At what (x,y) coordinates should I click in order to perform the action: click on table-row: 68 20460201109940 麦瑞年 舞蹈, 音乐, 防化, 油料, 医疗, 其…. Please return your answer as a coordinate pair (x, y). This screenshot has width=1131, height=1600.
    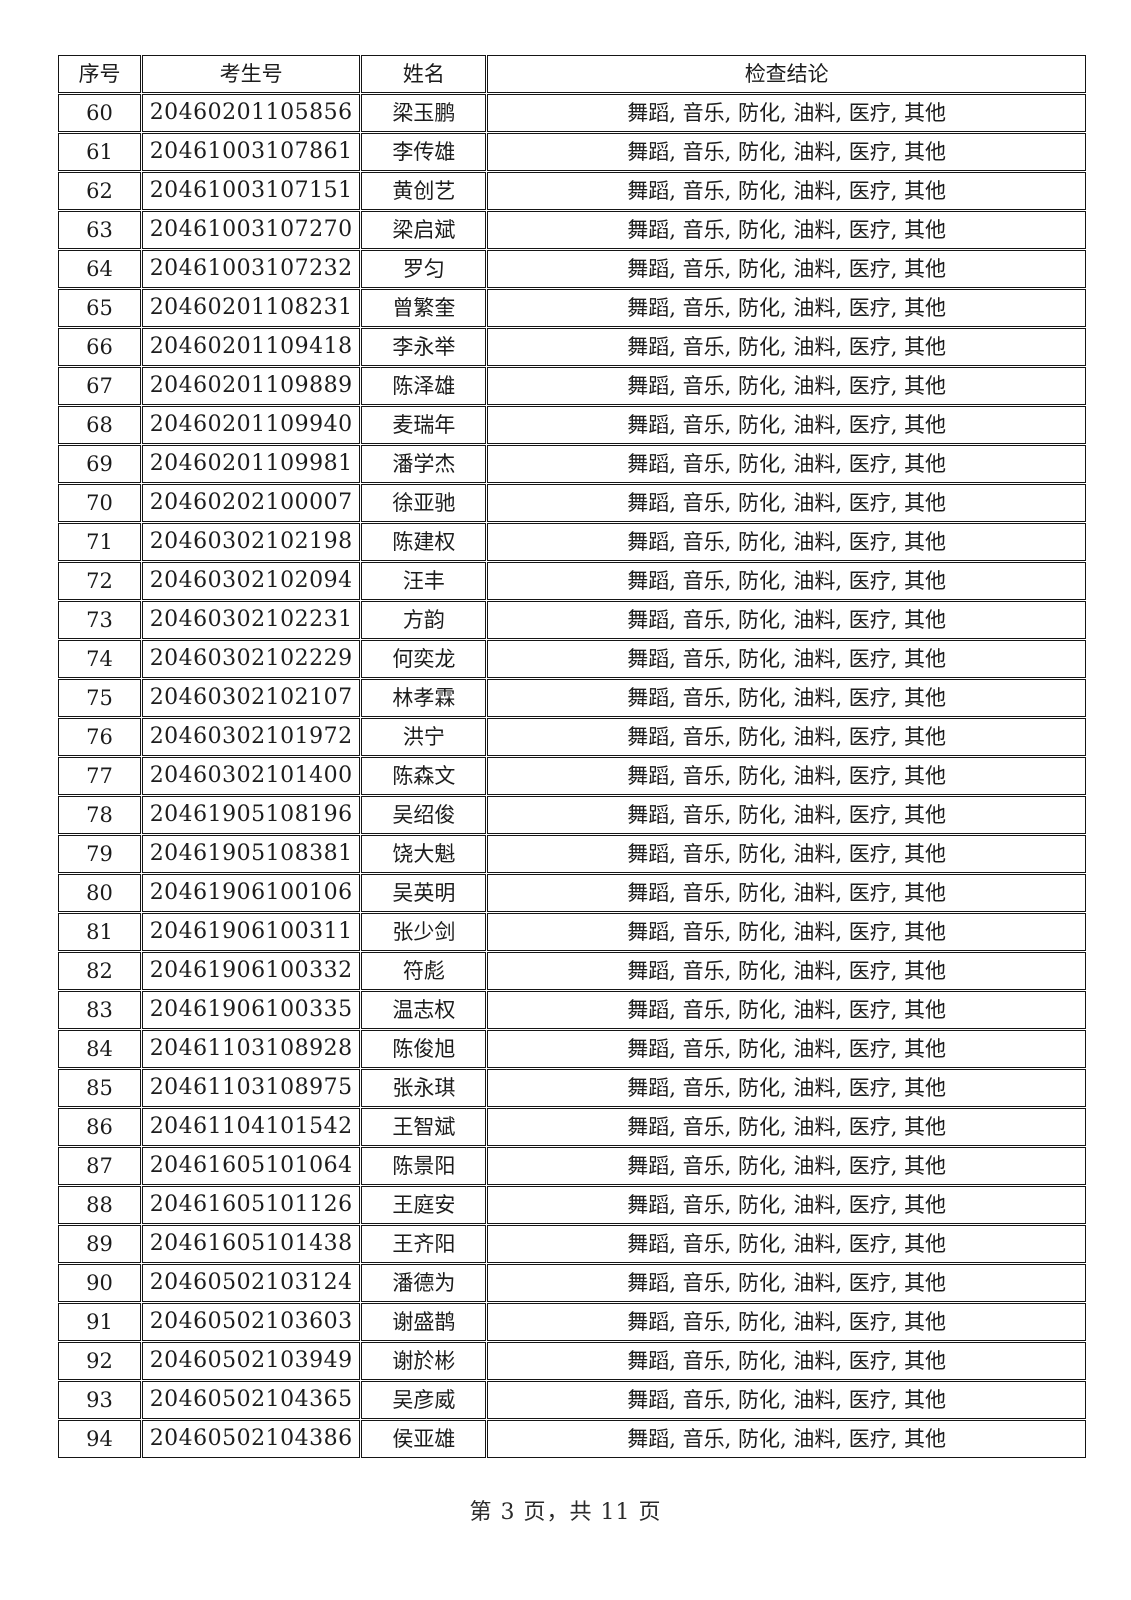
    Looking at the image, I should click on (572, 425).